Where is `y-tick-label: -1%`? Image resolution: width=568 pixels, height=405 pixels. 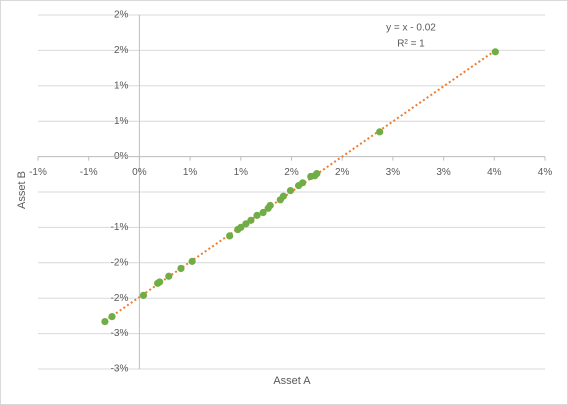
y-tick-label: -1% is located at coordinates (120, 227).